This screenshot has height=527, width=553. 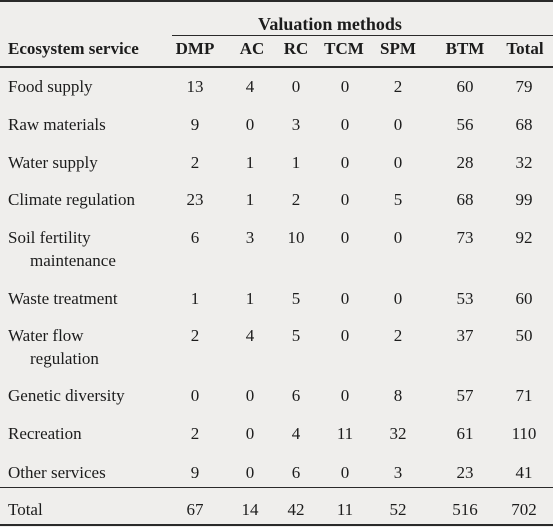 I want to click on total-top-rule, so click(x=276, y=487).